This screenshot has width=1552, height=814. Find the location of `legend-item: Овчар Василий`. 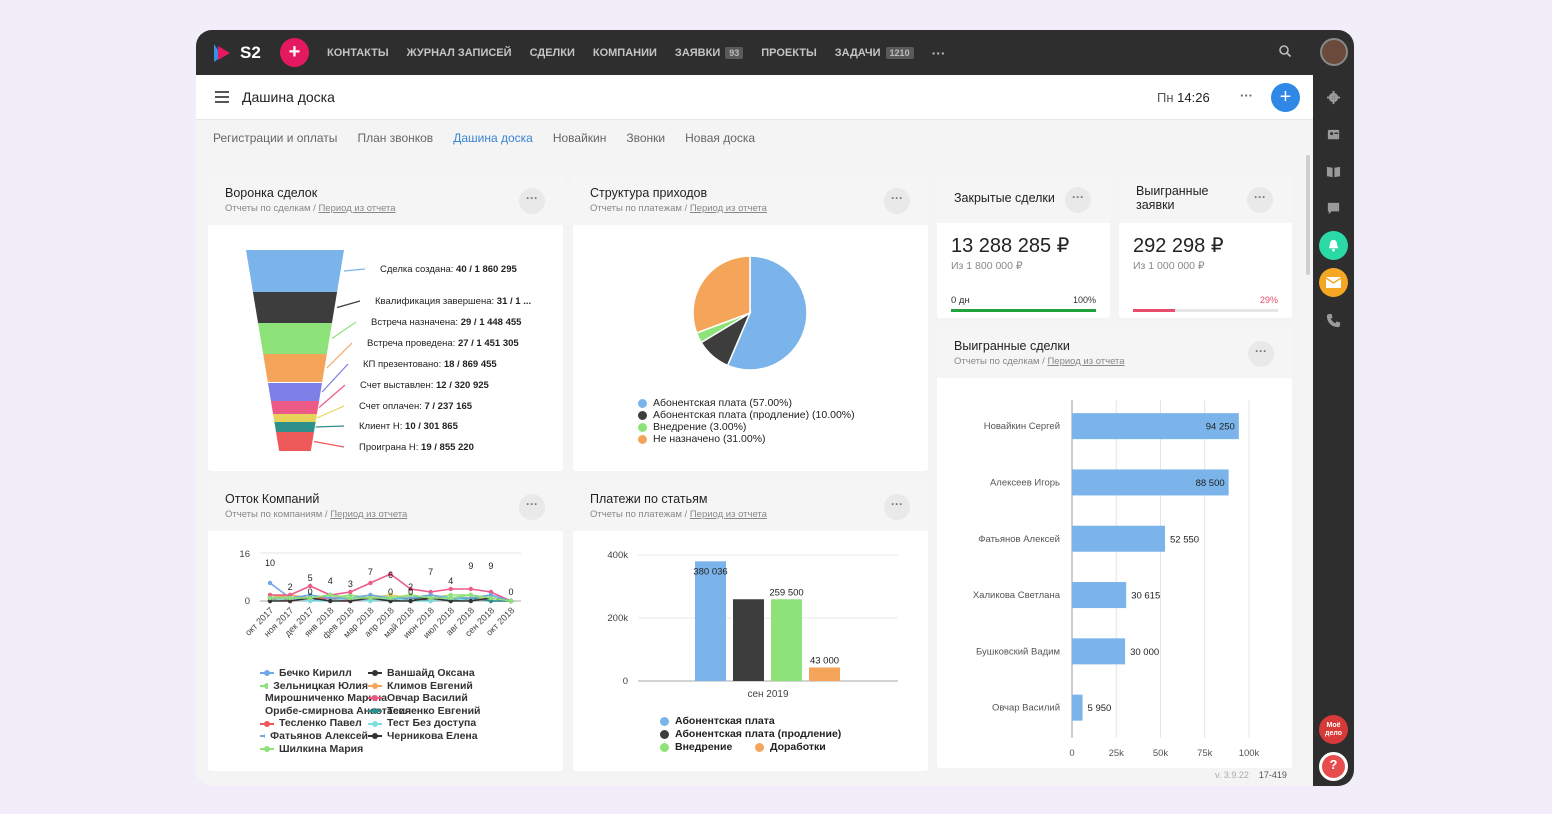

legend-item: Овчар Василий is located at coordinates (443, 698).